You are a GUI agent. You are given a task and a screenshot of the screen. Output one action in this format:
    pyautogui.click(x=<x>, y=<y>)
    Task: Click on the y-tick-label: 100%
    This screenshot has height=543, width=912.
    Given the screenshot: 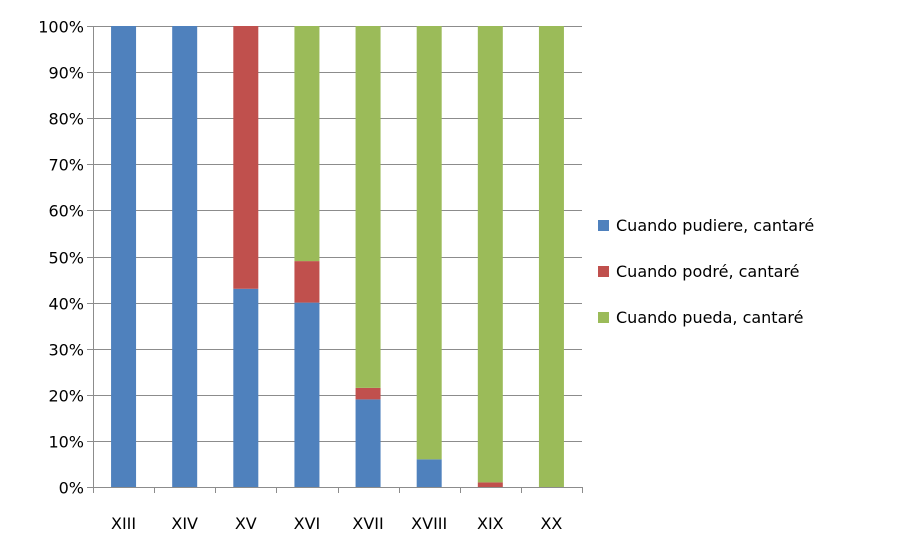 What is the action you would take?
    pyautogui.click(x=61, y=27)
    